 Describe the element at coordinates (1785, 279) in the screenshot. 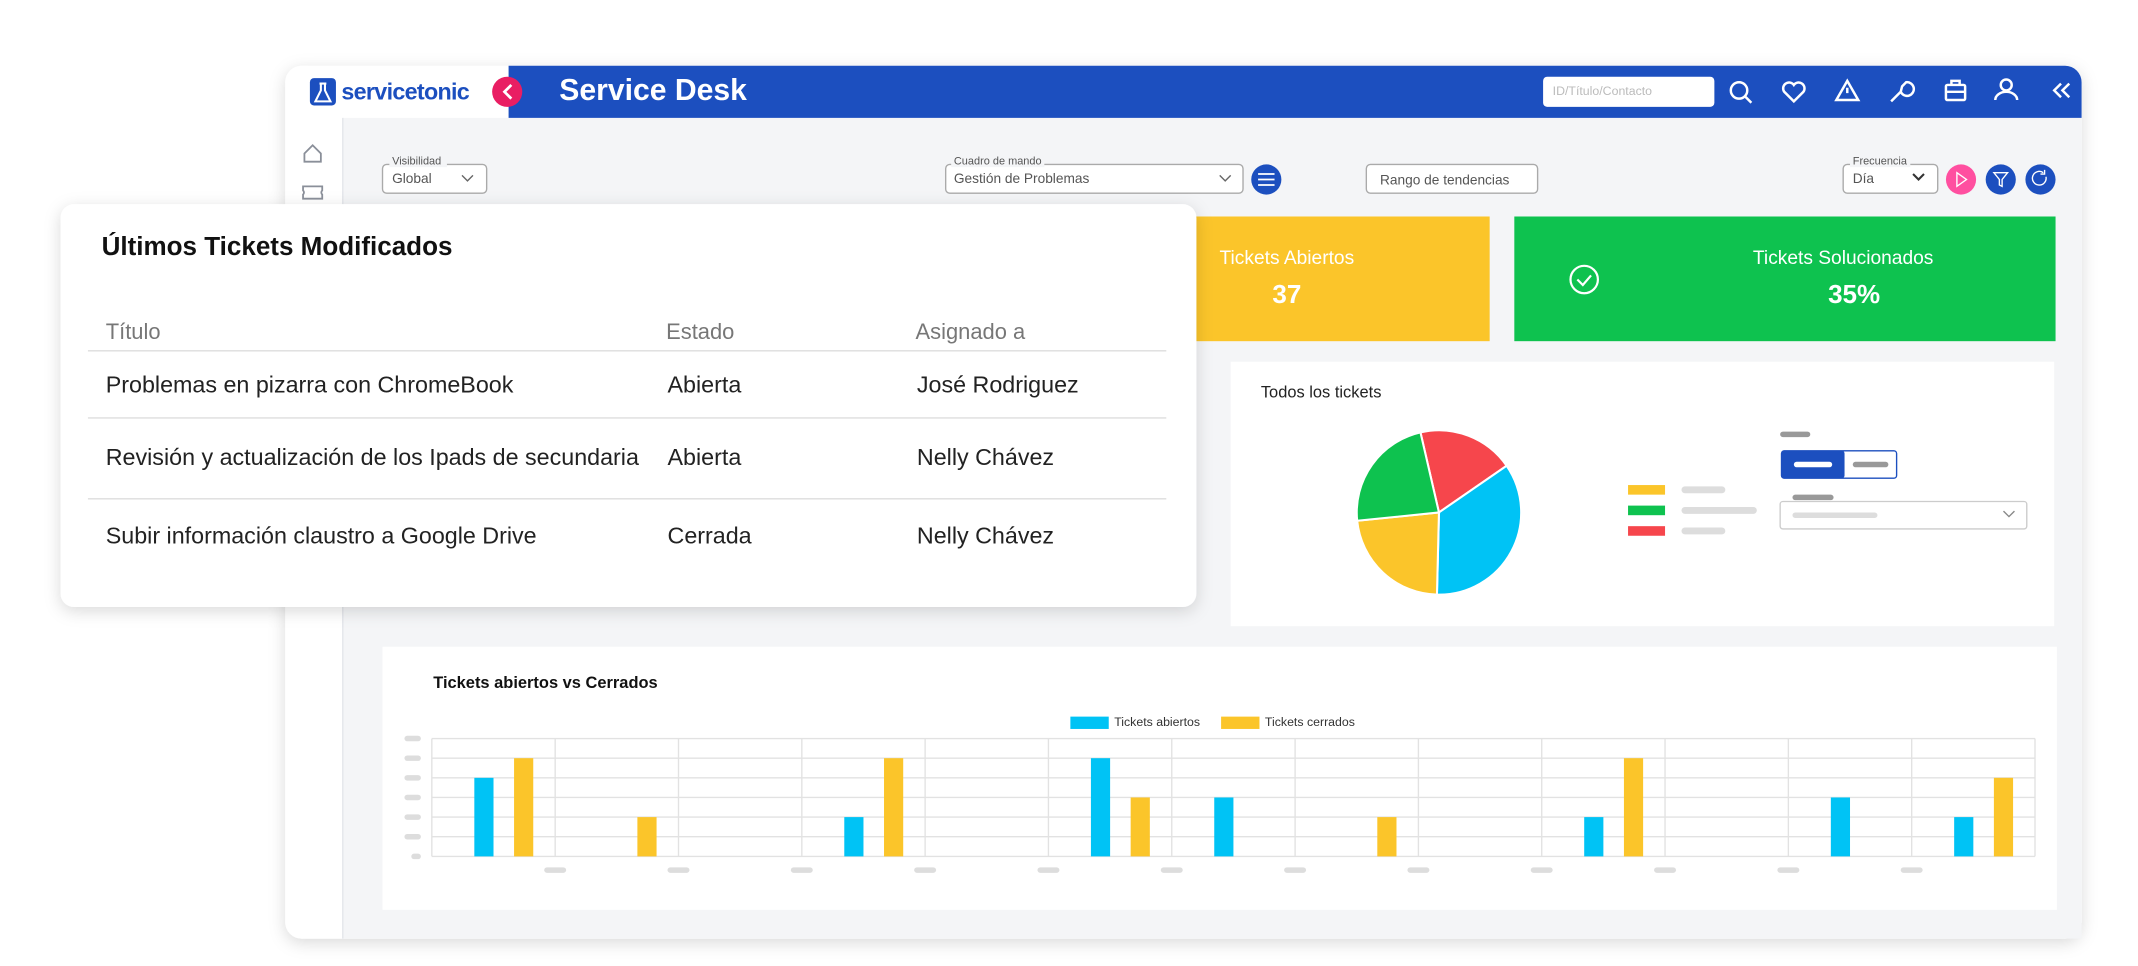

I see `kpi-solved-card` at that location.